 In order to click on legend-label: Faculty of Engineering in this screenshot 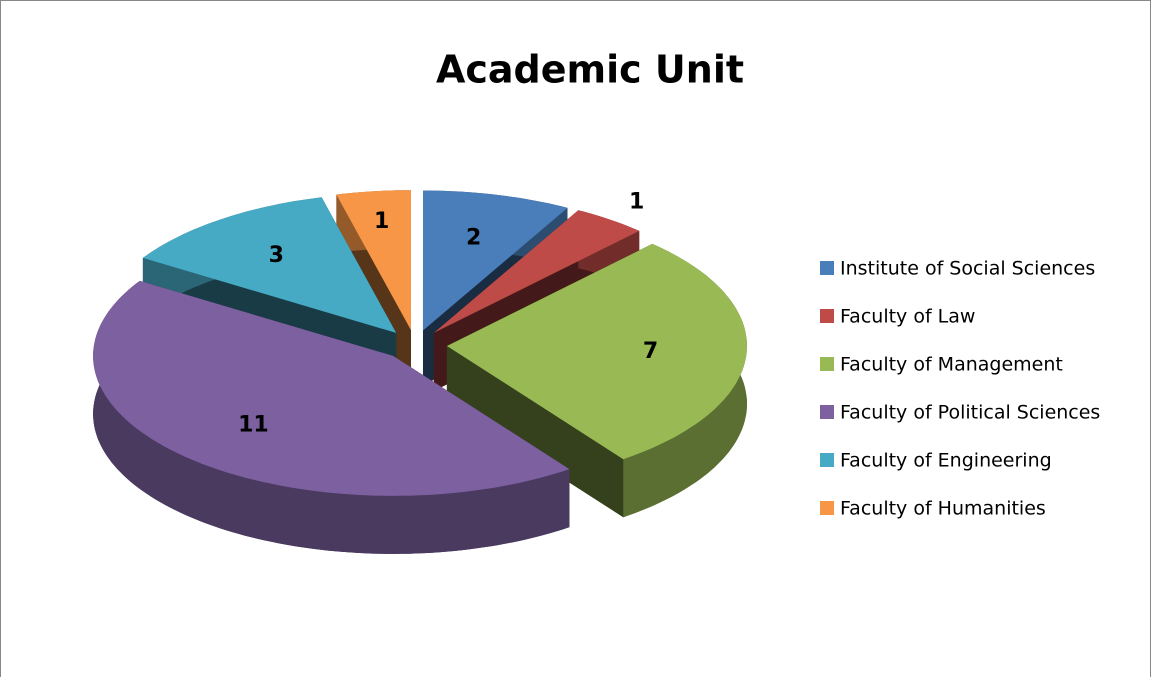, I will do `click(946, 461)`.